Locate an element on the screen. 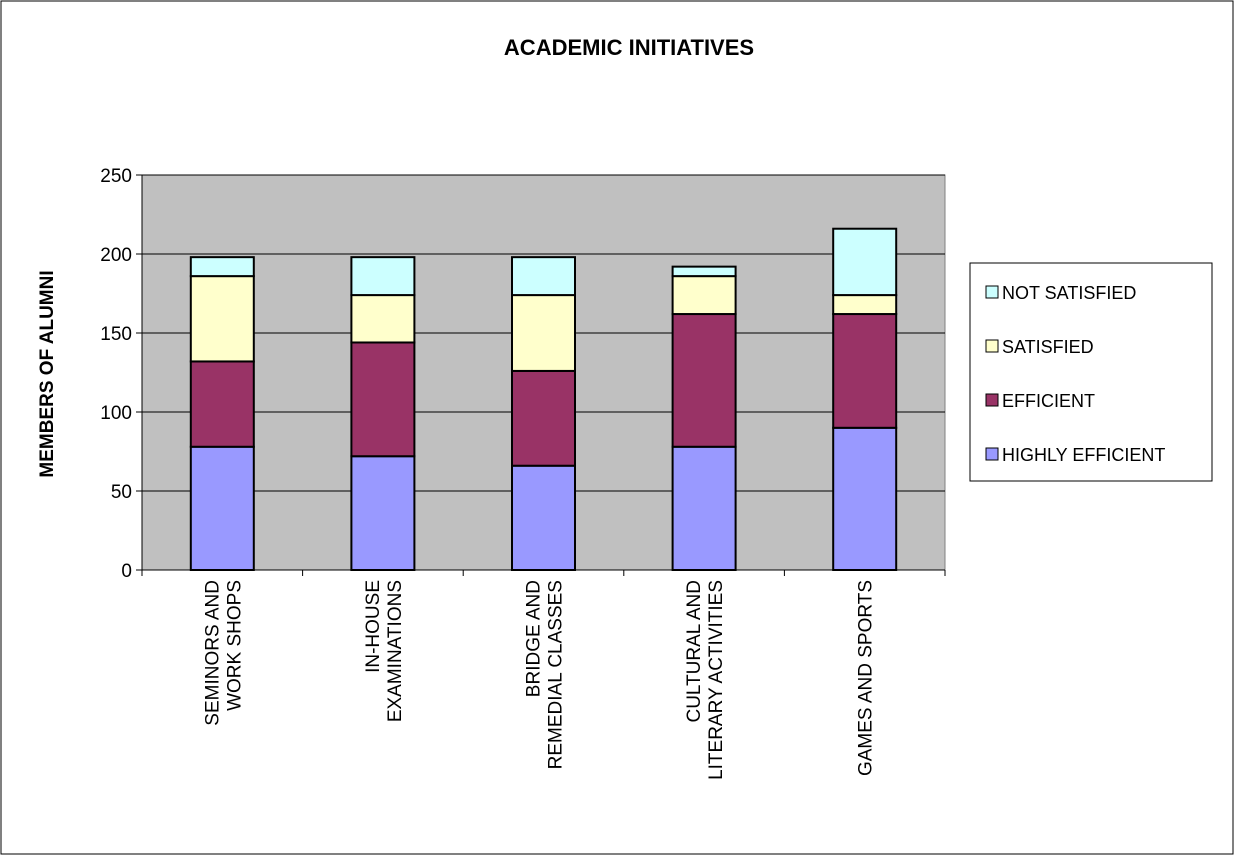 The height and width of the screenshot is (861, 1235). legend-entry: SATISFIED is located at coordinates (1048, 347).